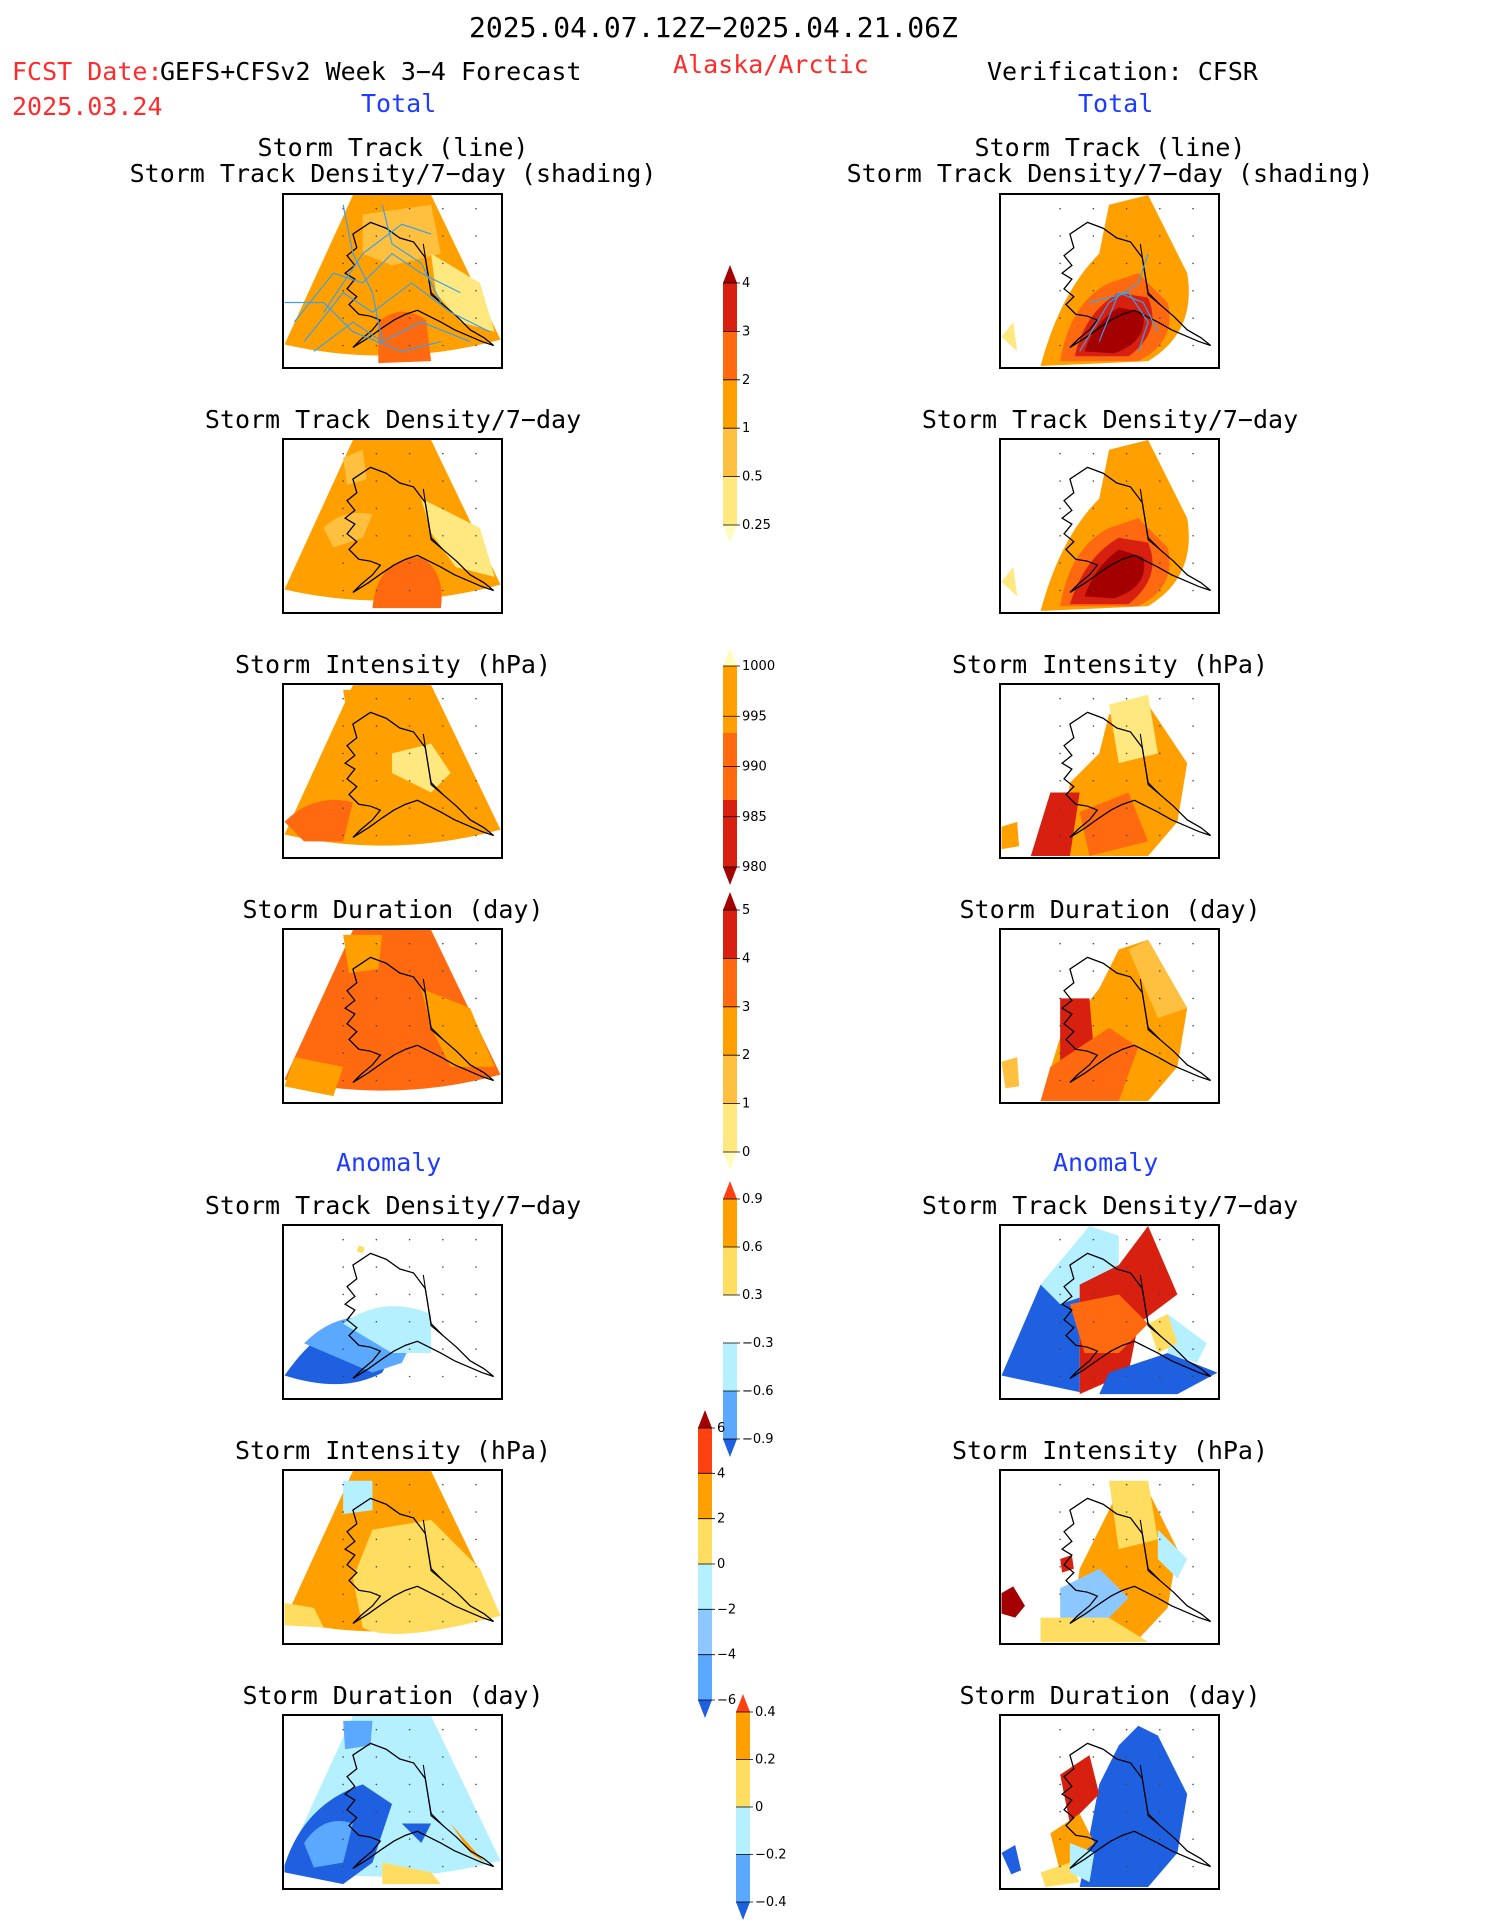  What do you see at coordinates (756, 525) in the screenshot?
I see `cbar-density-label-5: 0.25` at bounding box center [756, 525].